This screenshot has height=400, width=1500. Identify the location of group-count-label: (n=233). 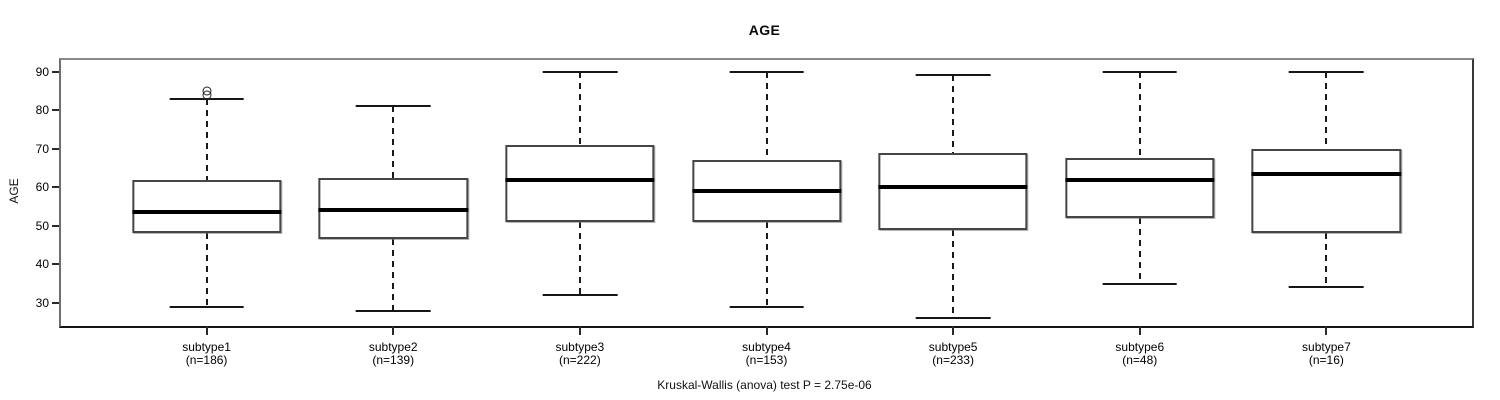
(953, 360).